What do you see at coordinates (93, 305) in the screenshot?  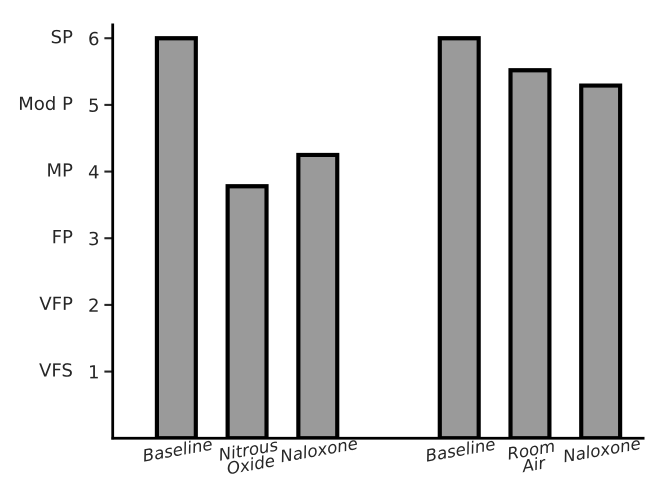 I see `y-tick-label: 2` at bounding box center [93, 305].